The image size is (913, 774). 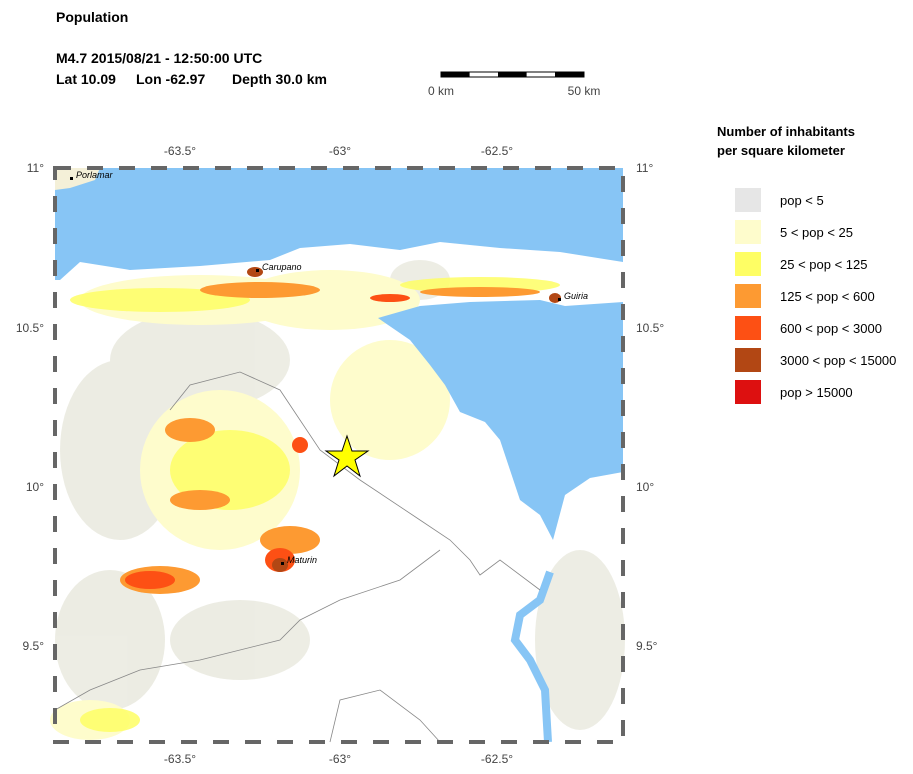 I want to click on left-tick-label: 10.5°, so click(x=30, y=328).